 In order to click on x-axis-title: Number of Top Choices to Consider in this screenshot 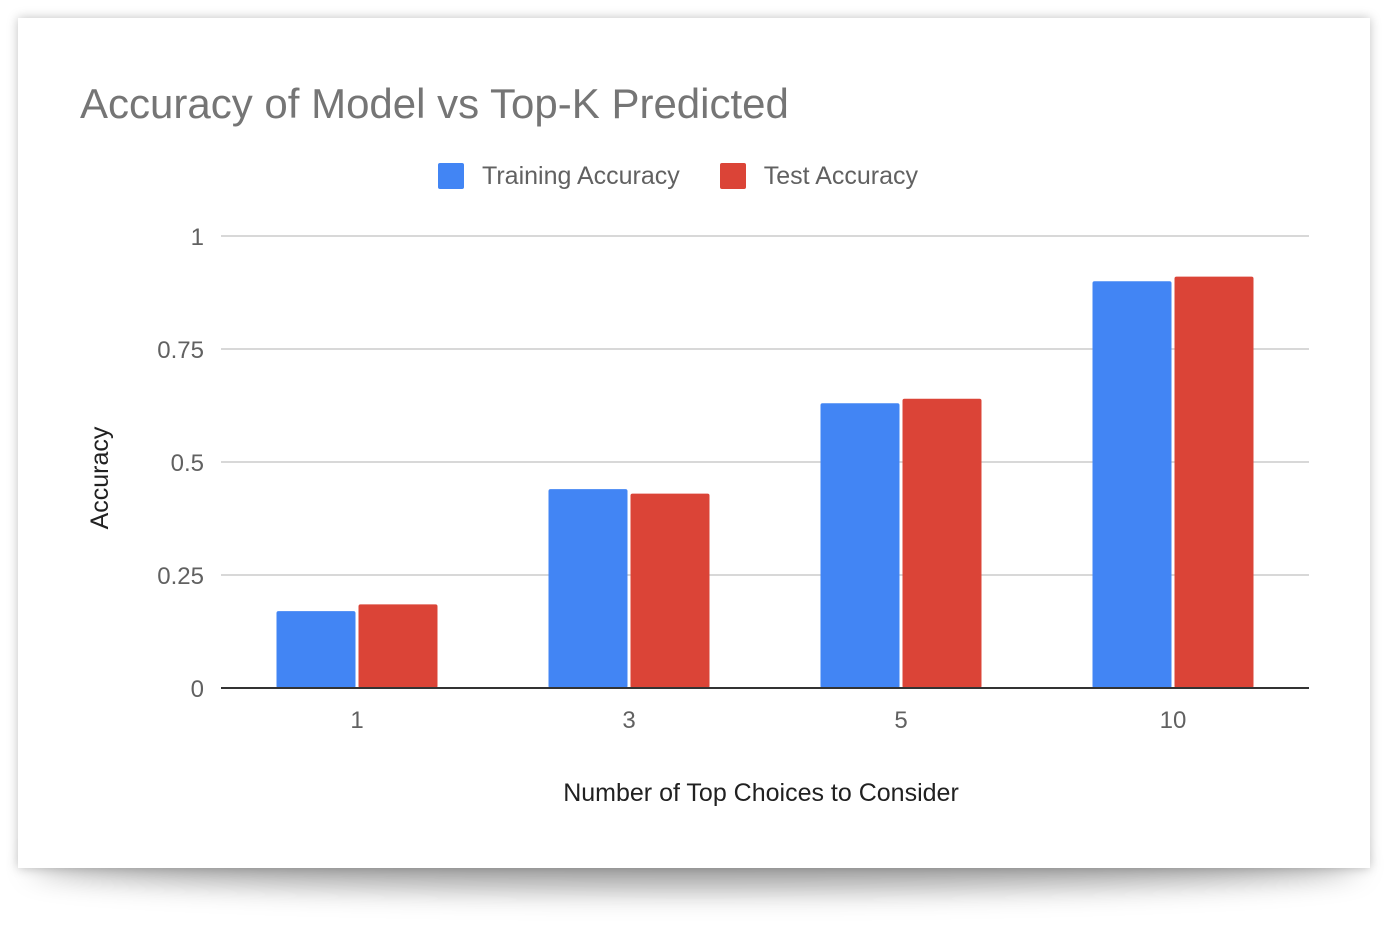, I will do `click(761, 793)`.